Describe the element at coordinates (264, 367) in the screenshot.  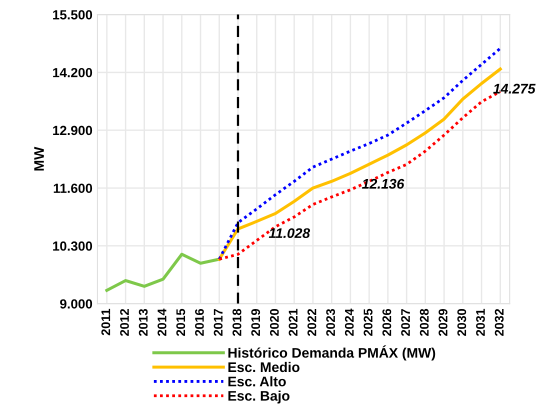
I see `legend-label: Esc. Medio` at that location.